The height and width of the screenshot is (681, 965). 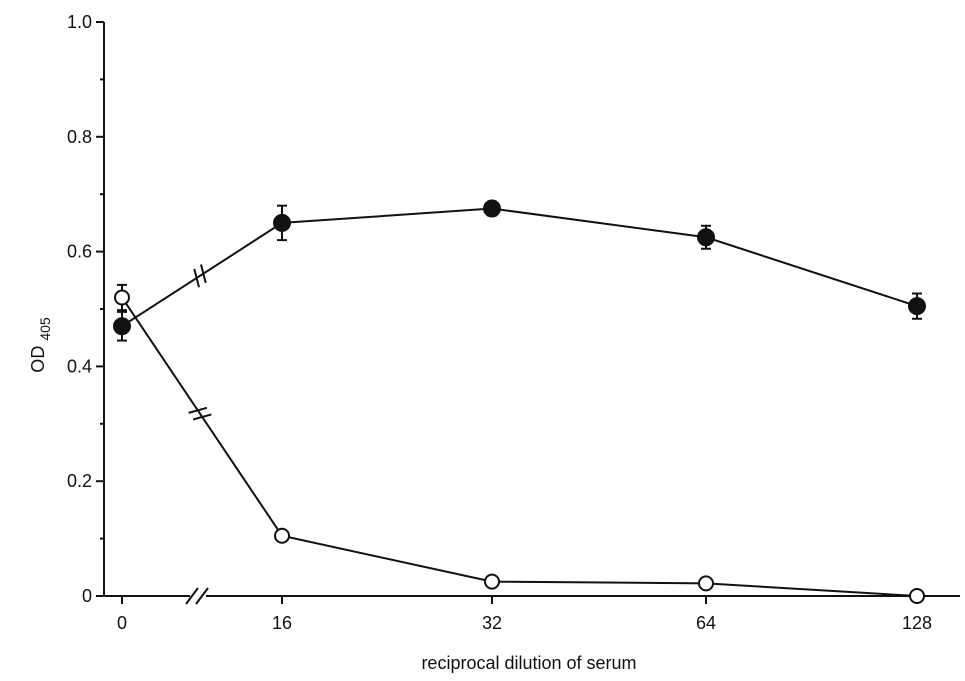 What do you see at coordinates (40, 345) in the screenshot?
I see `y-axis-title: OD 405` at bounding box center [40, 345].